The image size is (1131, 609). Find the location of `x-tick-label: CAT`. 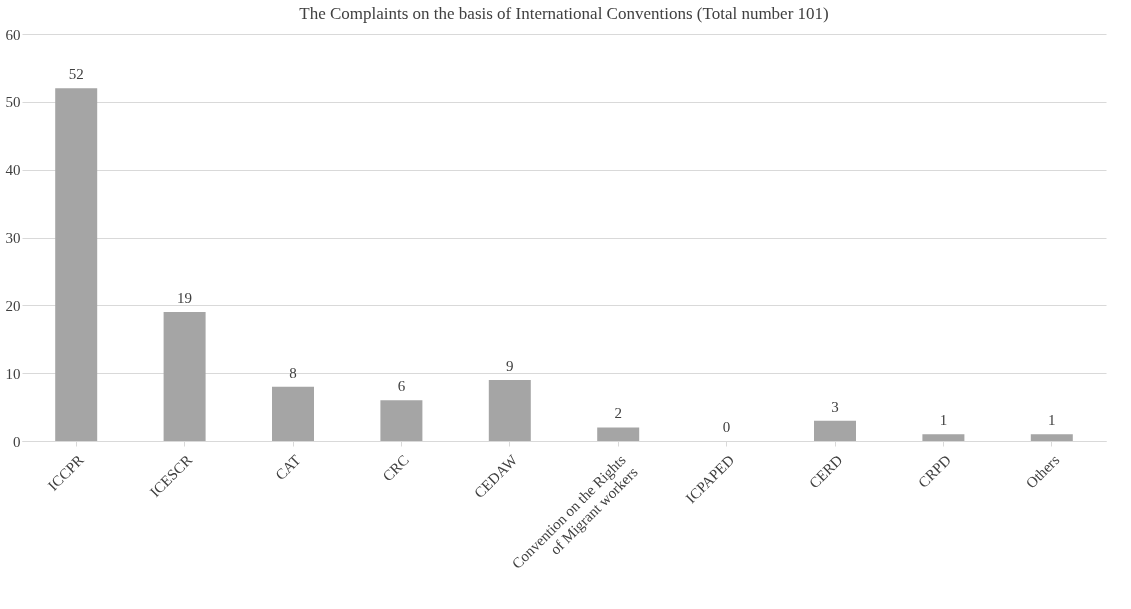

x-tick-label: CAT is located at coordinates (288, 467).